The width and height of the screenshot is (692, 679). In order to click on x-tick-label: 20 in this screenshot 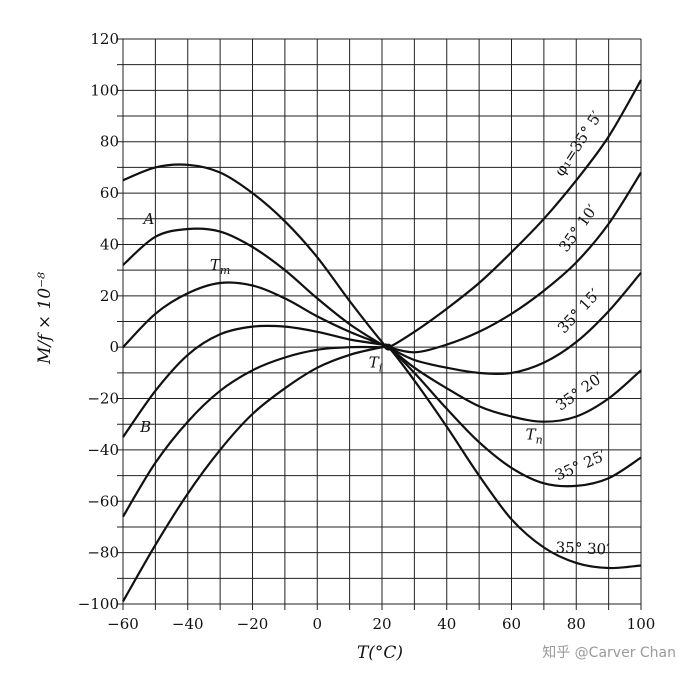, I will do `click(381, 624)`.